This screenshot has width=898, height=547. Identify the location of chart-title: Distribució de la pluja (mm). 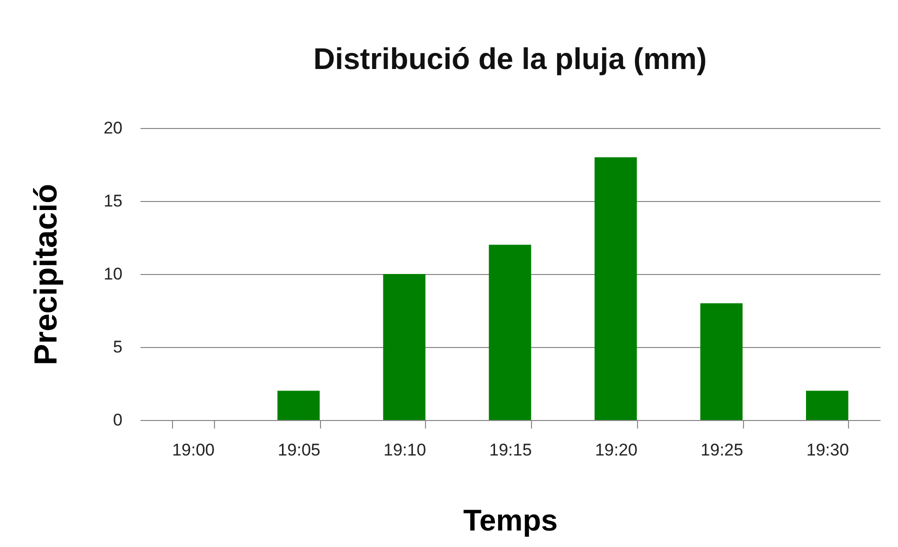
(510, 59).